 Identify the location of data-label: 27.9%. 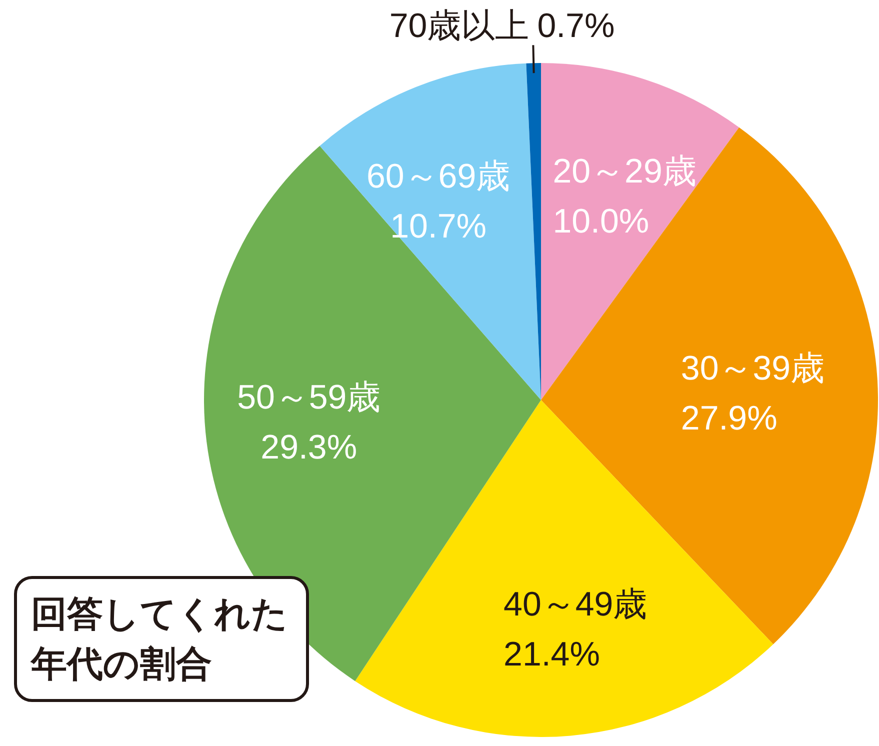
(729, 418).